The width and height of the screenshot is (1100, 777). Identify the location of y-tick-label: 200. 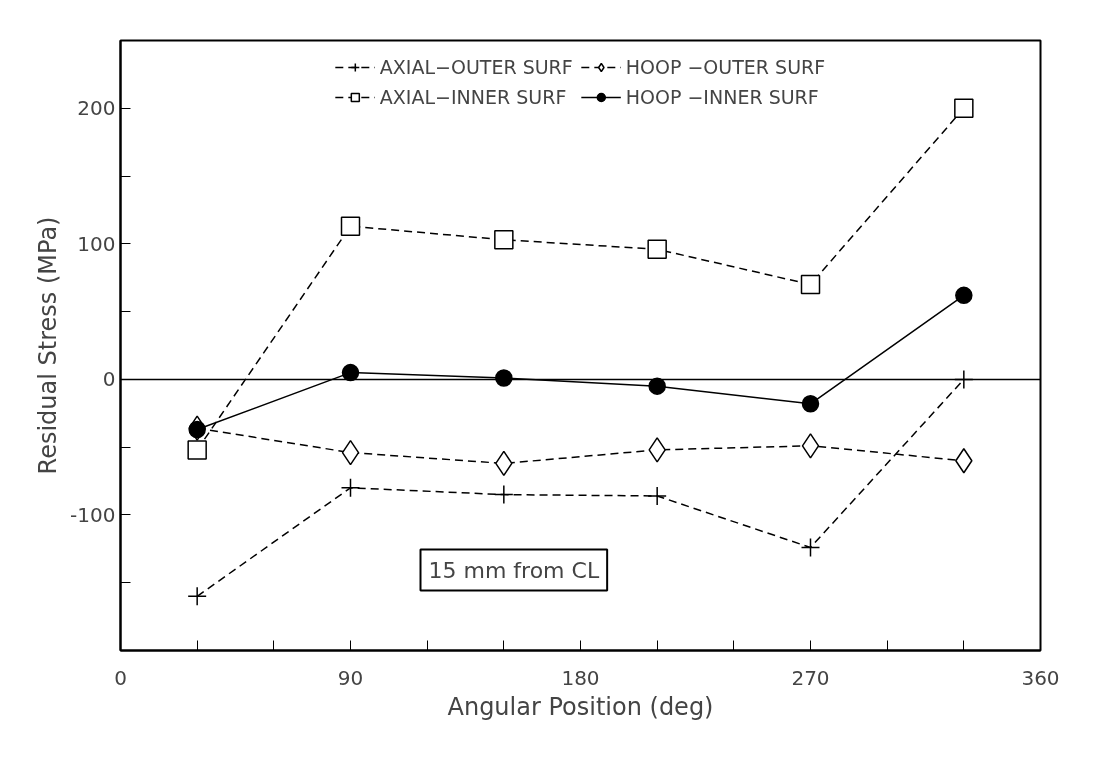
(96, 108).